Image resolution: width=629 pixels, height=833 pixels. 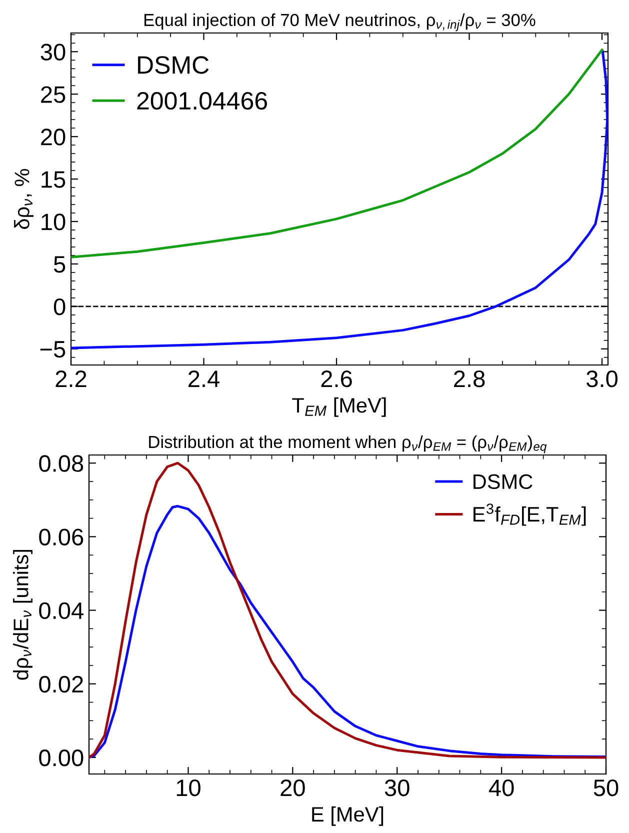 What do you see at coordinates (501, 787) in the screenshot?
I see `x-tick-label: 40` at bounding box center [501, 787].